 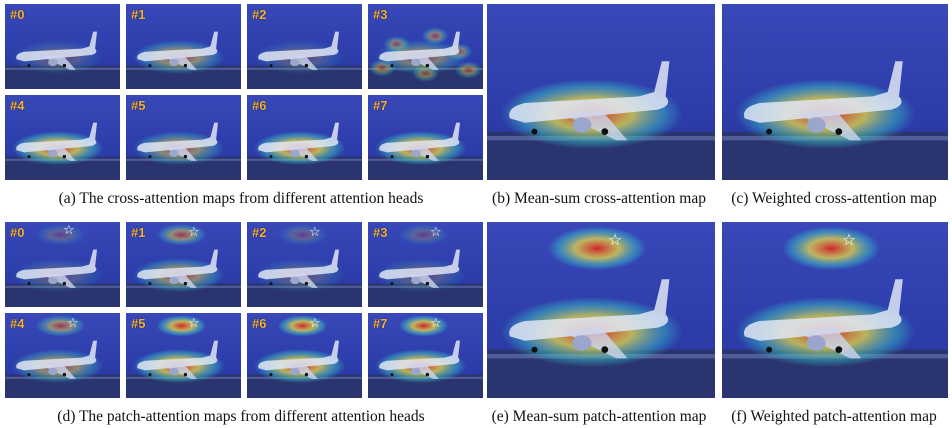 What do you see at coordinates (304, 264) in the screenshot?
I see `patch-head-map: #2 ☆` at bounding box center [304, 264].